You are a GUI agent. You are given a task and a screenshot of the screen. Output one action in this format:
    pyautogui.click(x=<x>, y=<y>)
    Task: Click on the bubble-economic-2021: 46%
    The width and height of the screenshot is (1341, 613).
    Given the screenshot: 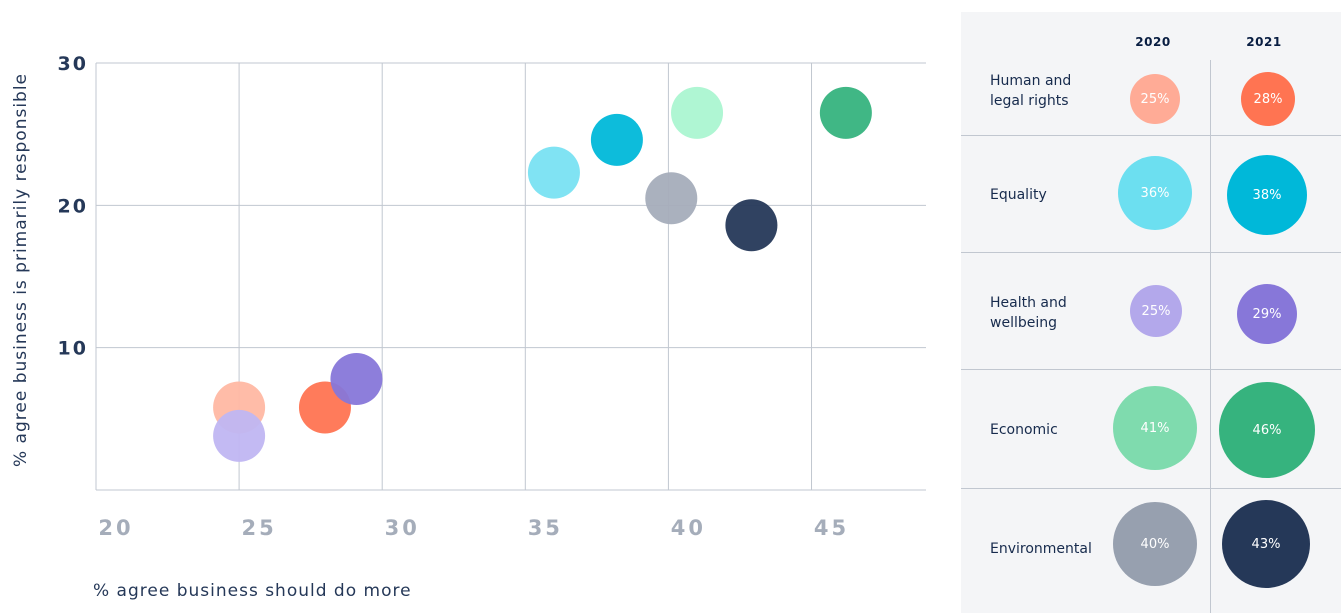 What is the action you would take?
    pyautogui.click(x=1267, y=430)
    